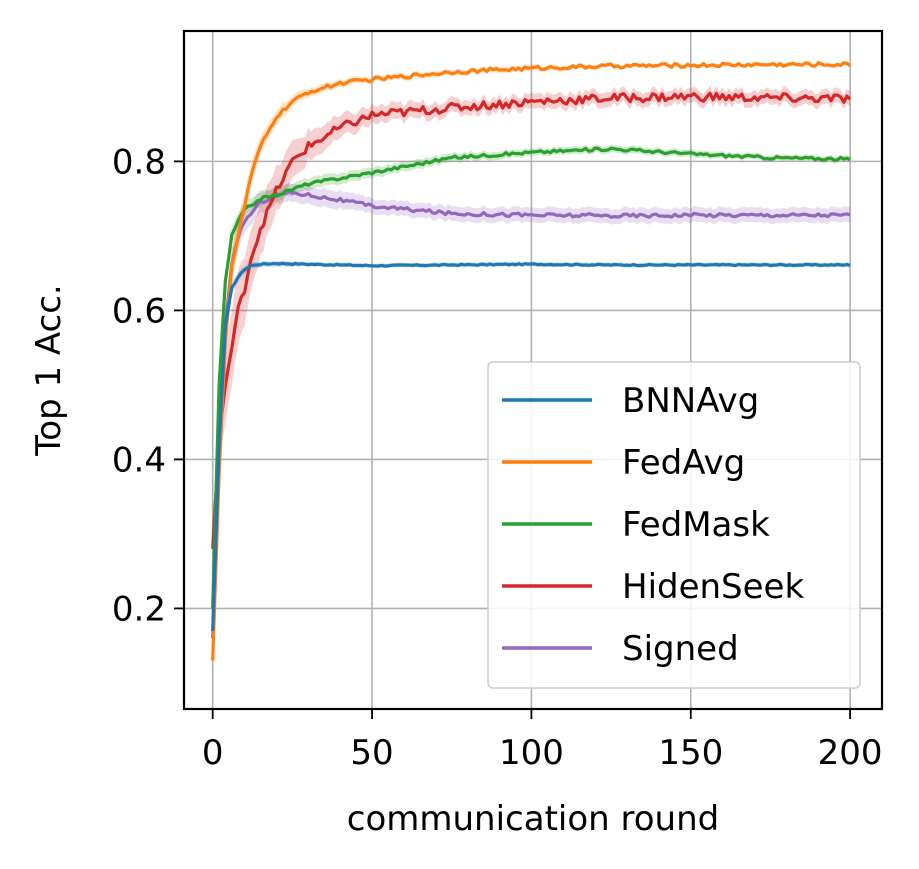 This screenshot has height=869, width=919. Describe the element at coordinates (683, 463) in the screenshot. I see `legend-label: FedAvg` at that location.